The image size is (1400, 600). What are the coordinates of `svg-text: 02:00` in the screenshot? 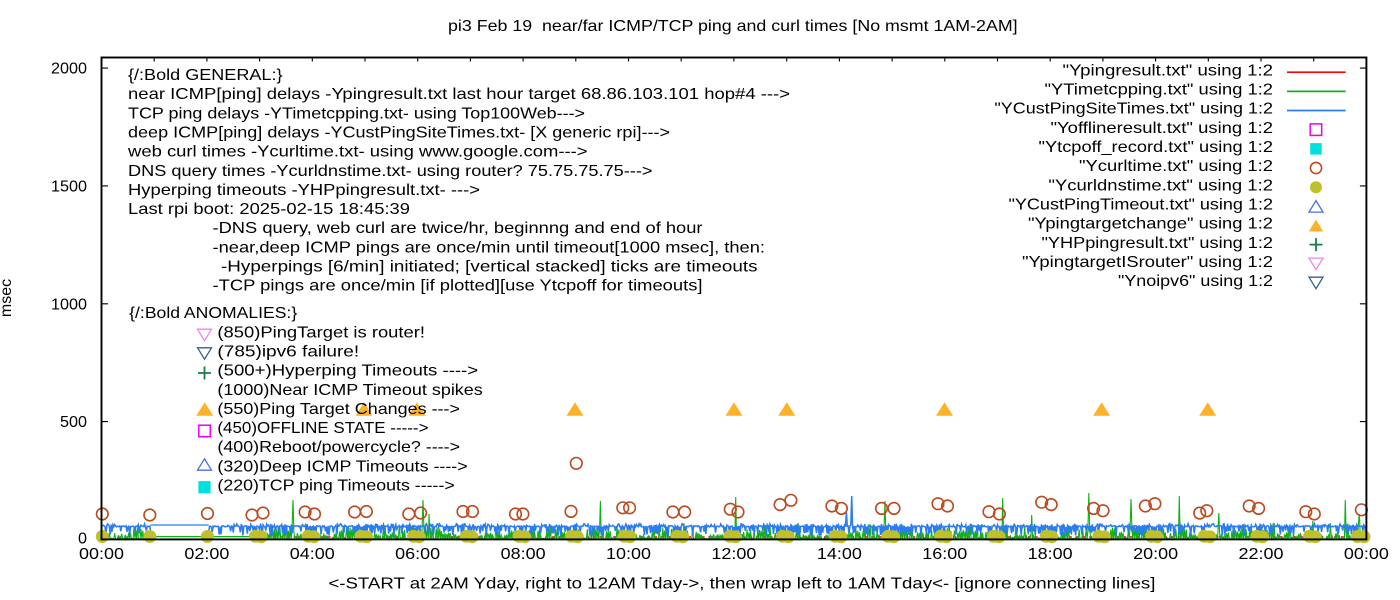 It's located at (206, 554).